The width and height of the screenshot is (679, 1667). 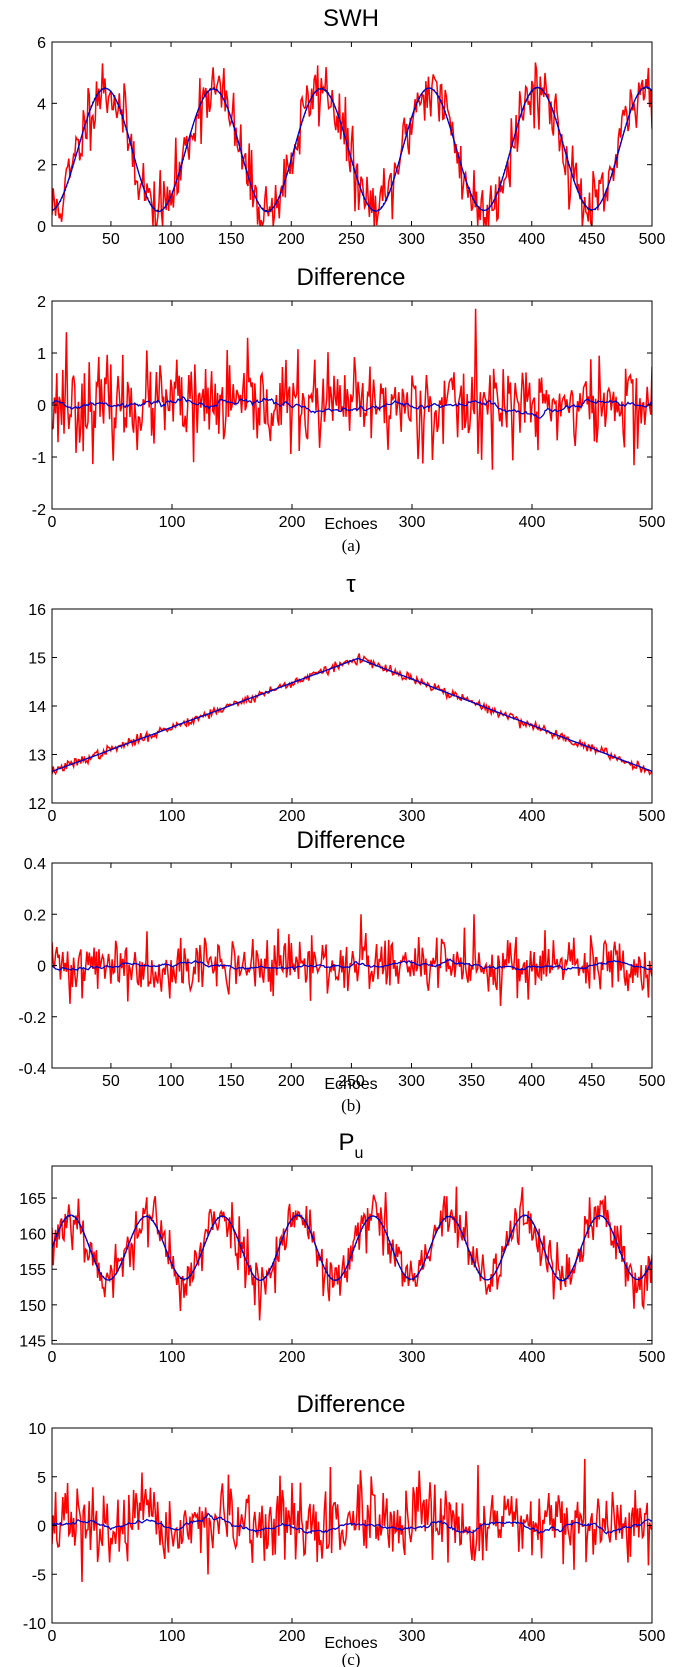 What do you see at coordinates (37, 707) in the screenshot?
I see `y-tick-label: 14` at bounding box center [37, 707].